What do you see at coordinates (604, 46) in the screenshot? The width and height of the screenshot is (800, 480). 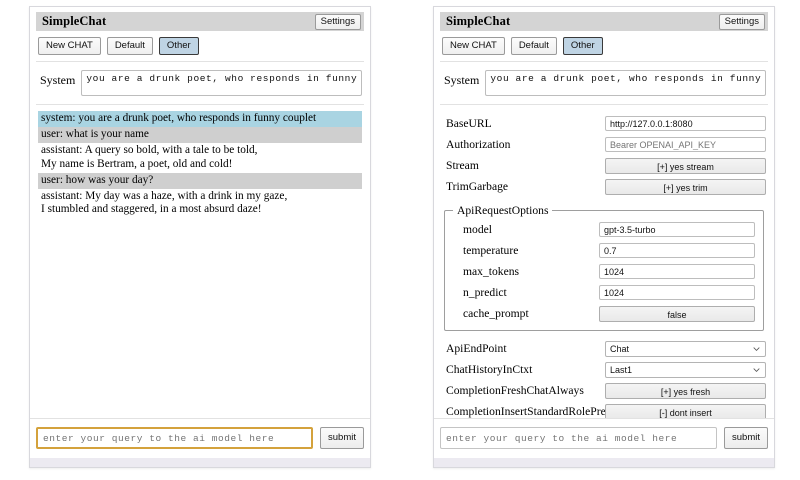 I see `tabbar-settings: New CHAT Default Other` at bounding box center [604, 46].